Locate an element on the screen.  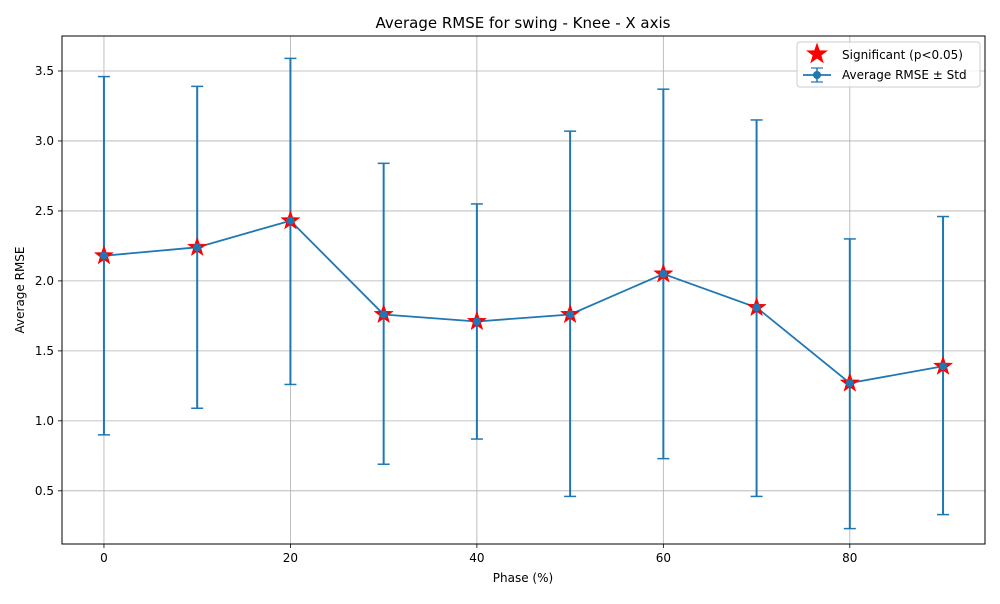
legend-label-significant: Significant (p<0.05) is located at coordinates (902, 55).